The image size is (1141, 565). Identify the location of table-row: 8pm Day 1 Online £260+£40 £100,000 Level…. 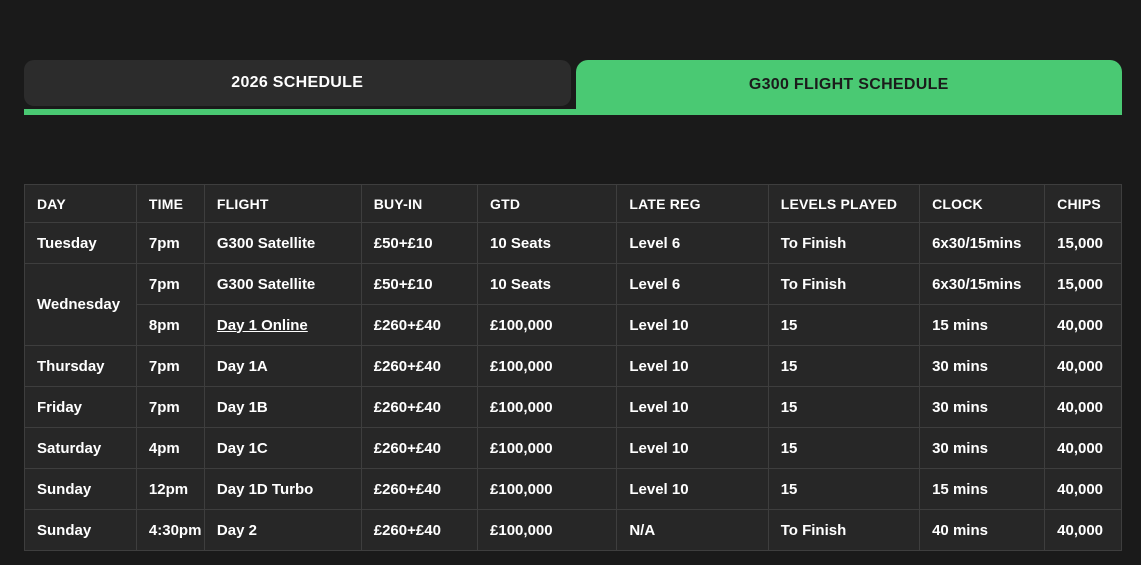
(573, 325).